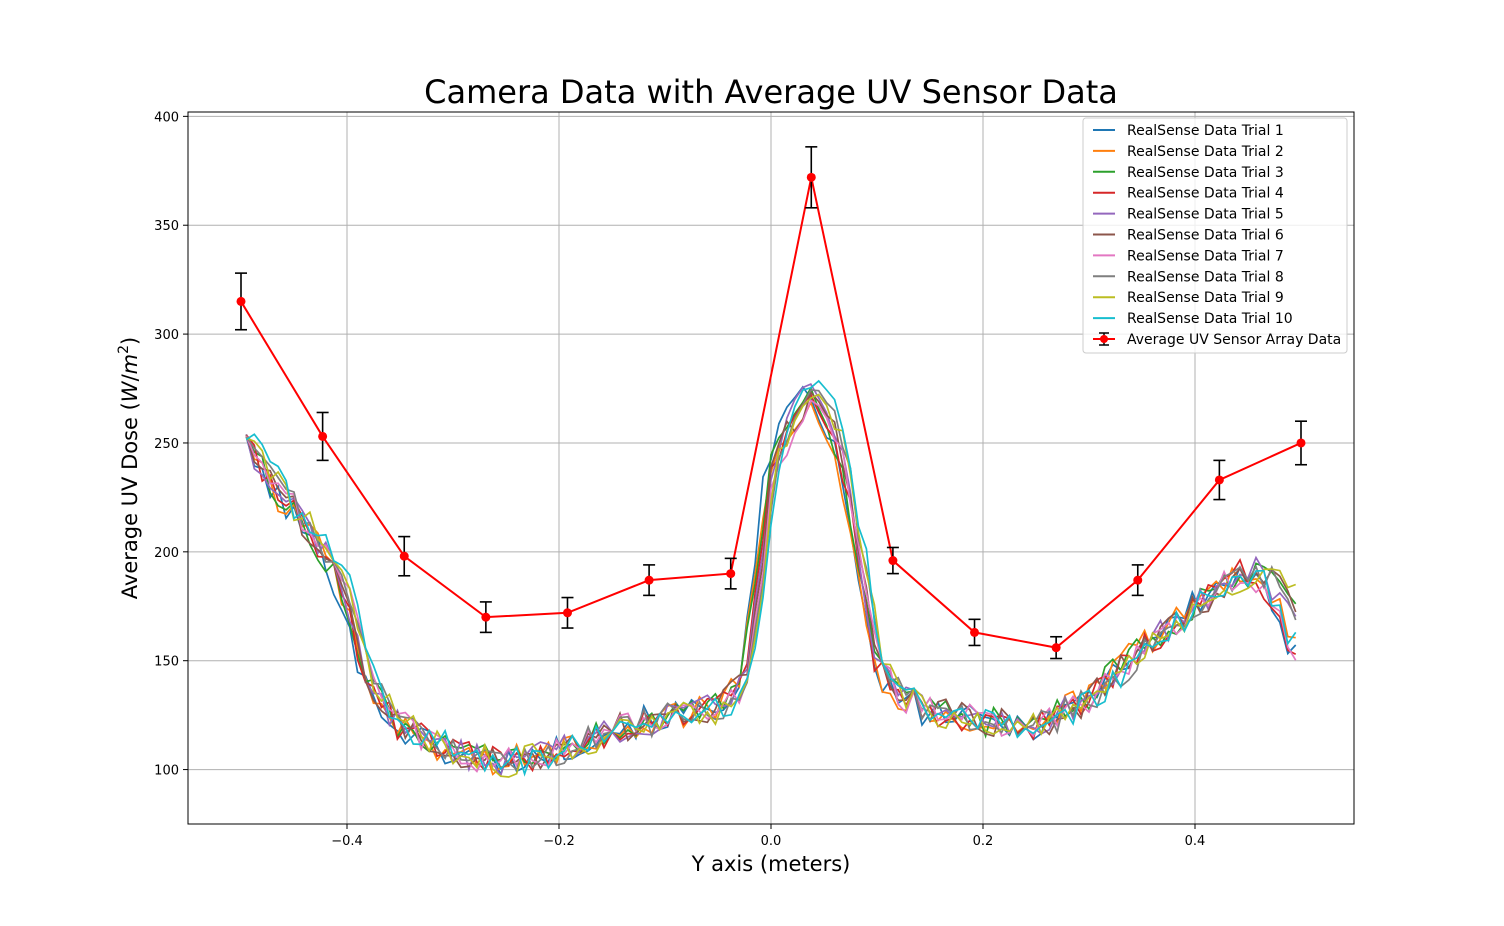 Image resolution: width=1504 pixels, height=926 pixels. What do you see at coordinates (1205, 131) in the screenshot?
I see `legend-label: RealSense Data Trial 1` at bounding box center [1205, 131].